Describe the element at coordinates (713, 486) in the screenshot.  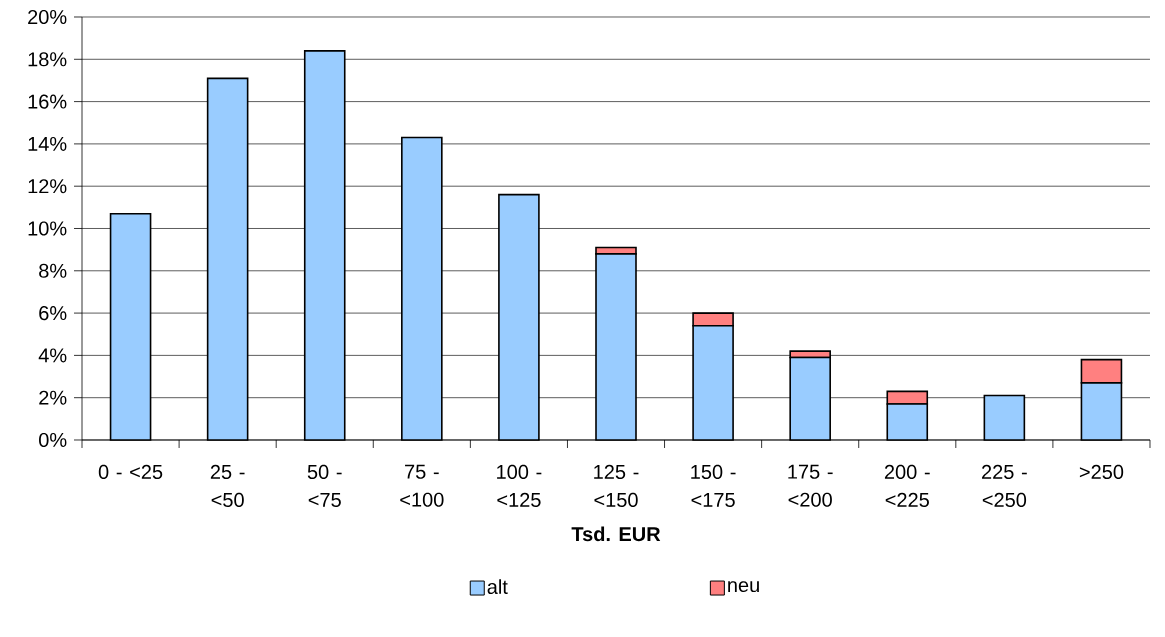
I see `x-tick-label: 150 - <175` at that location.